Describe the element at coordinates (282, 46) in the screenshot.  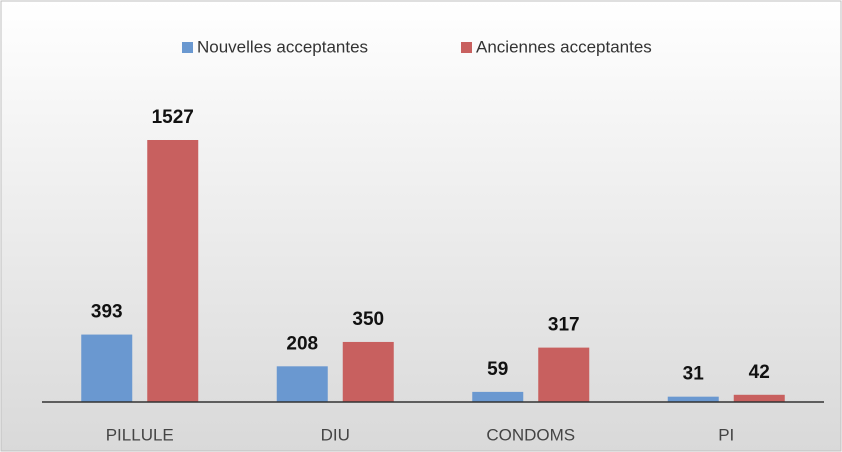
I see `legend-label: Nouvelles acceptantes` at that location.